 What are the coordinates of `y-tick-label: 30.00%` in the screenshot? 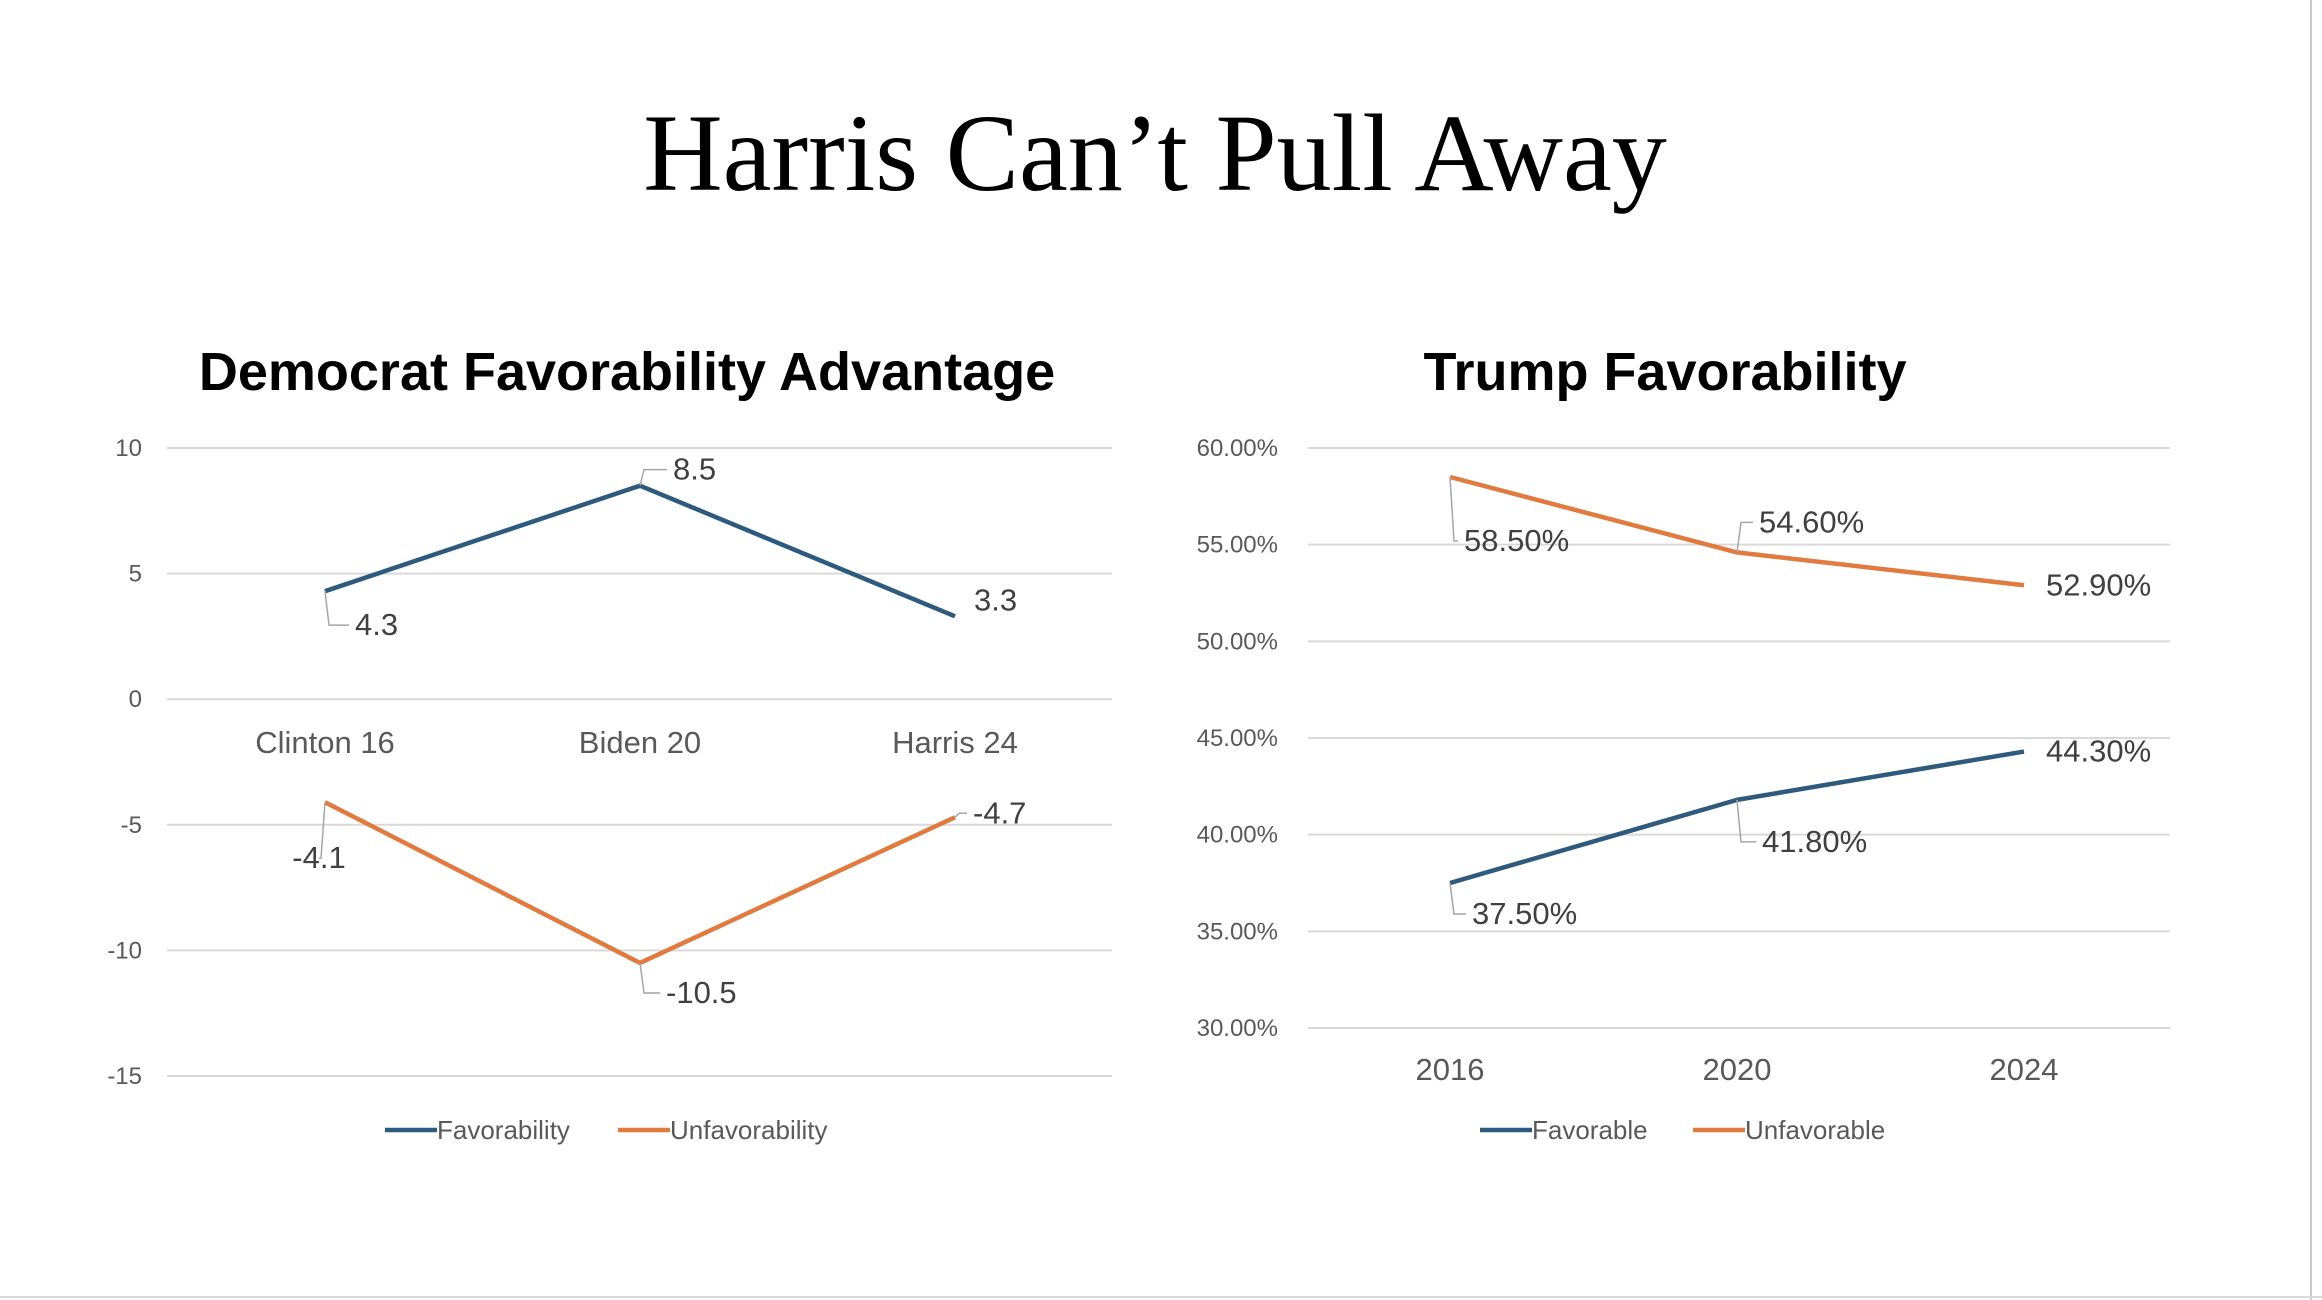 It's located at (1237, 1028).